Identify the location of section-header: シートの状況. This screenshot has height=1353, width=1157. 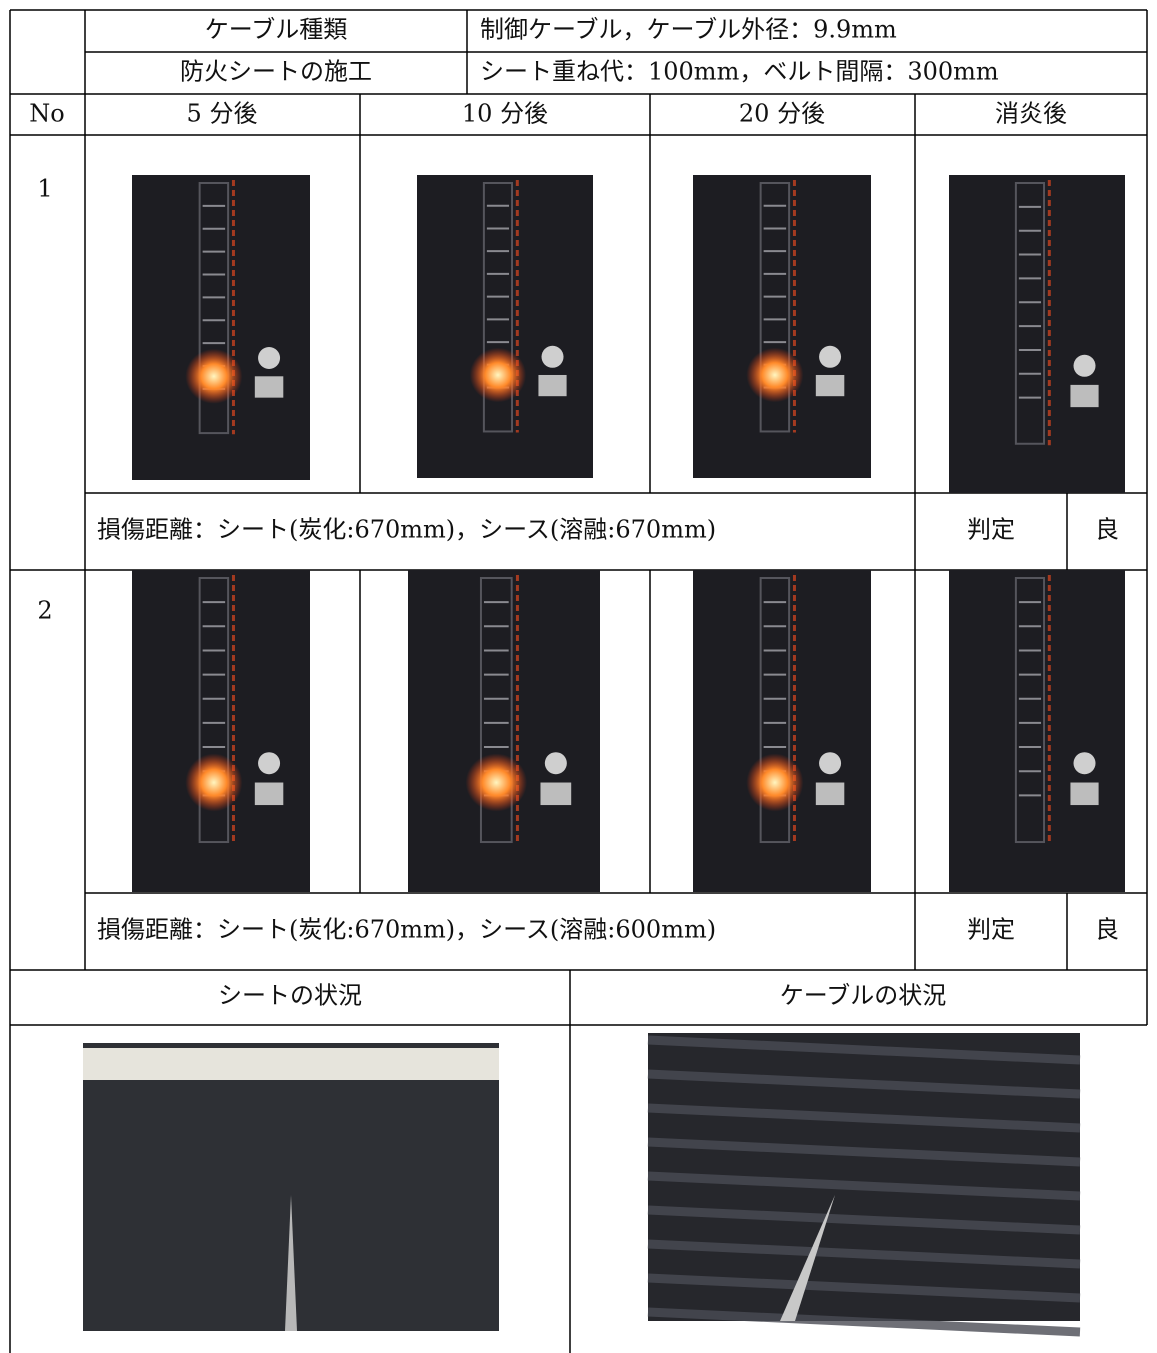
(290, 996).